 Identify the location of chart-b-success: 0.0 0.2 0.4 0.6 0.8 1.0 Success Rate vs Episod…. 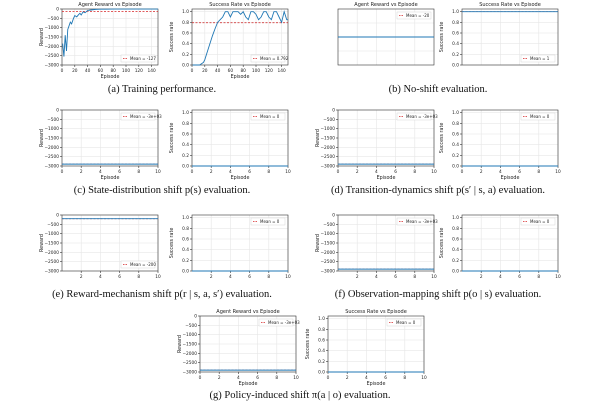
(499, 35).